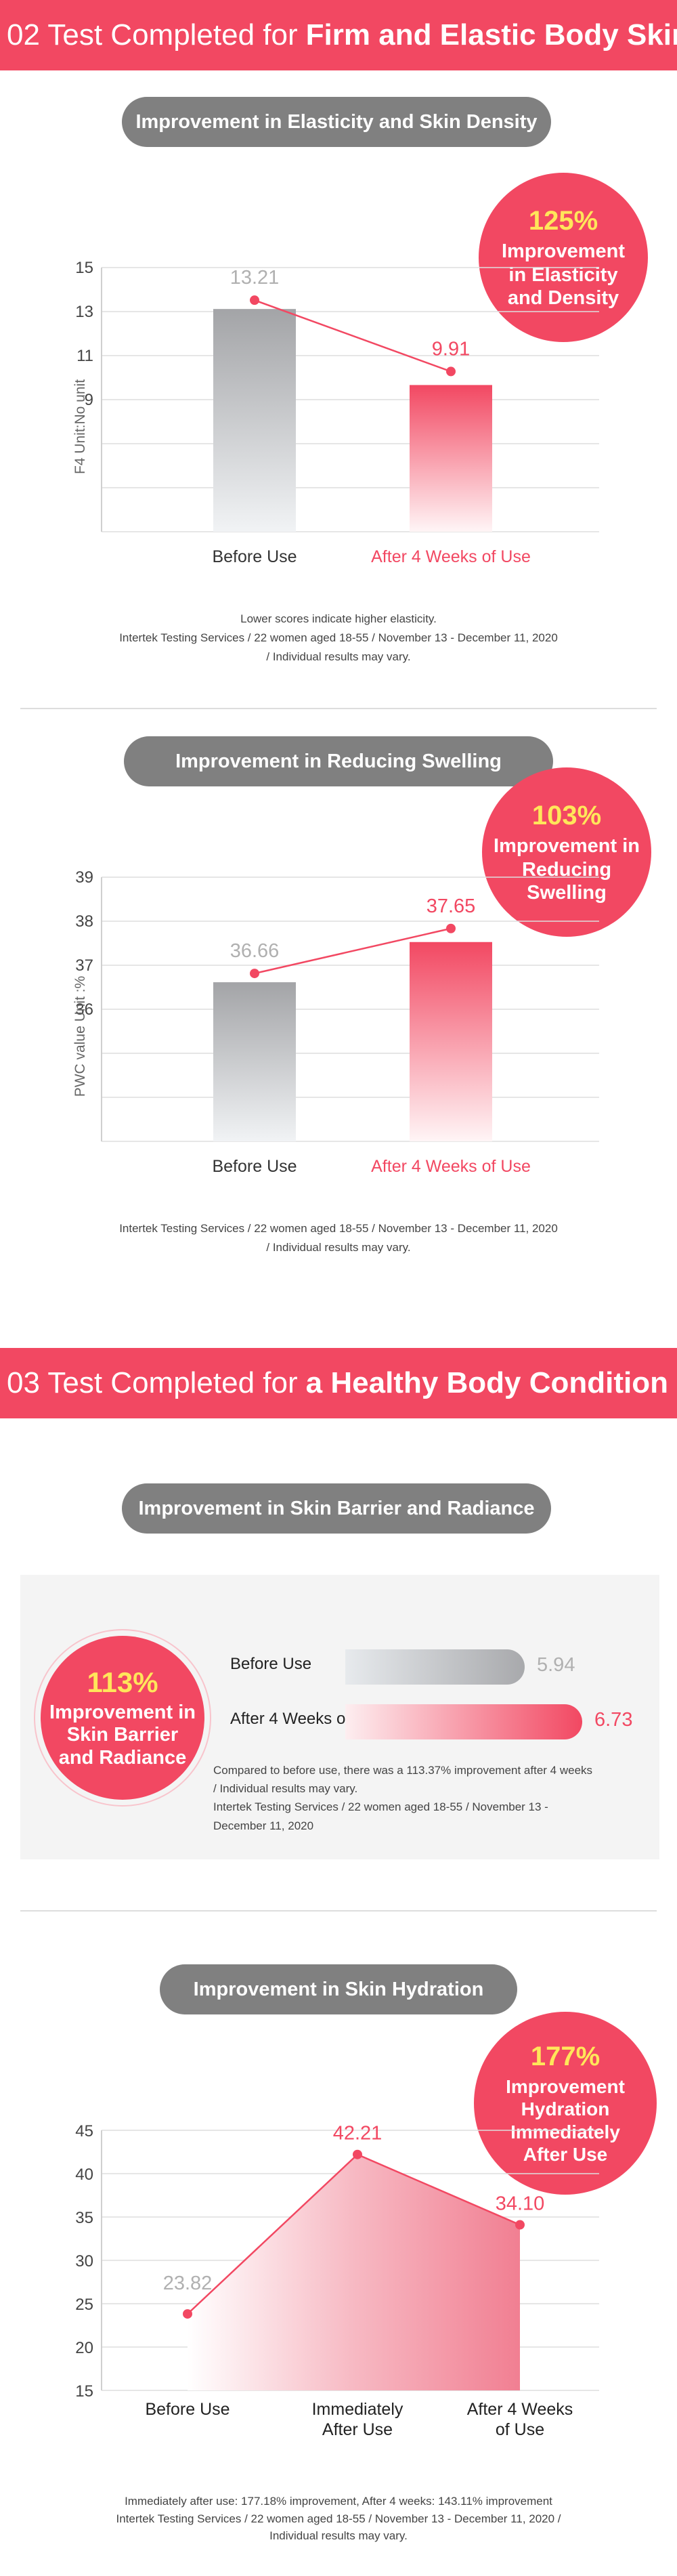 The image size is (677, 2576). I want to click on banner-03-prefix: 03 Test Completed for, so click(153, 1383).